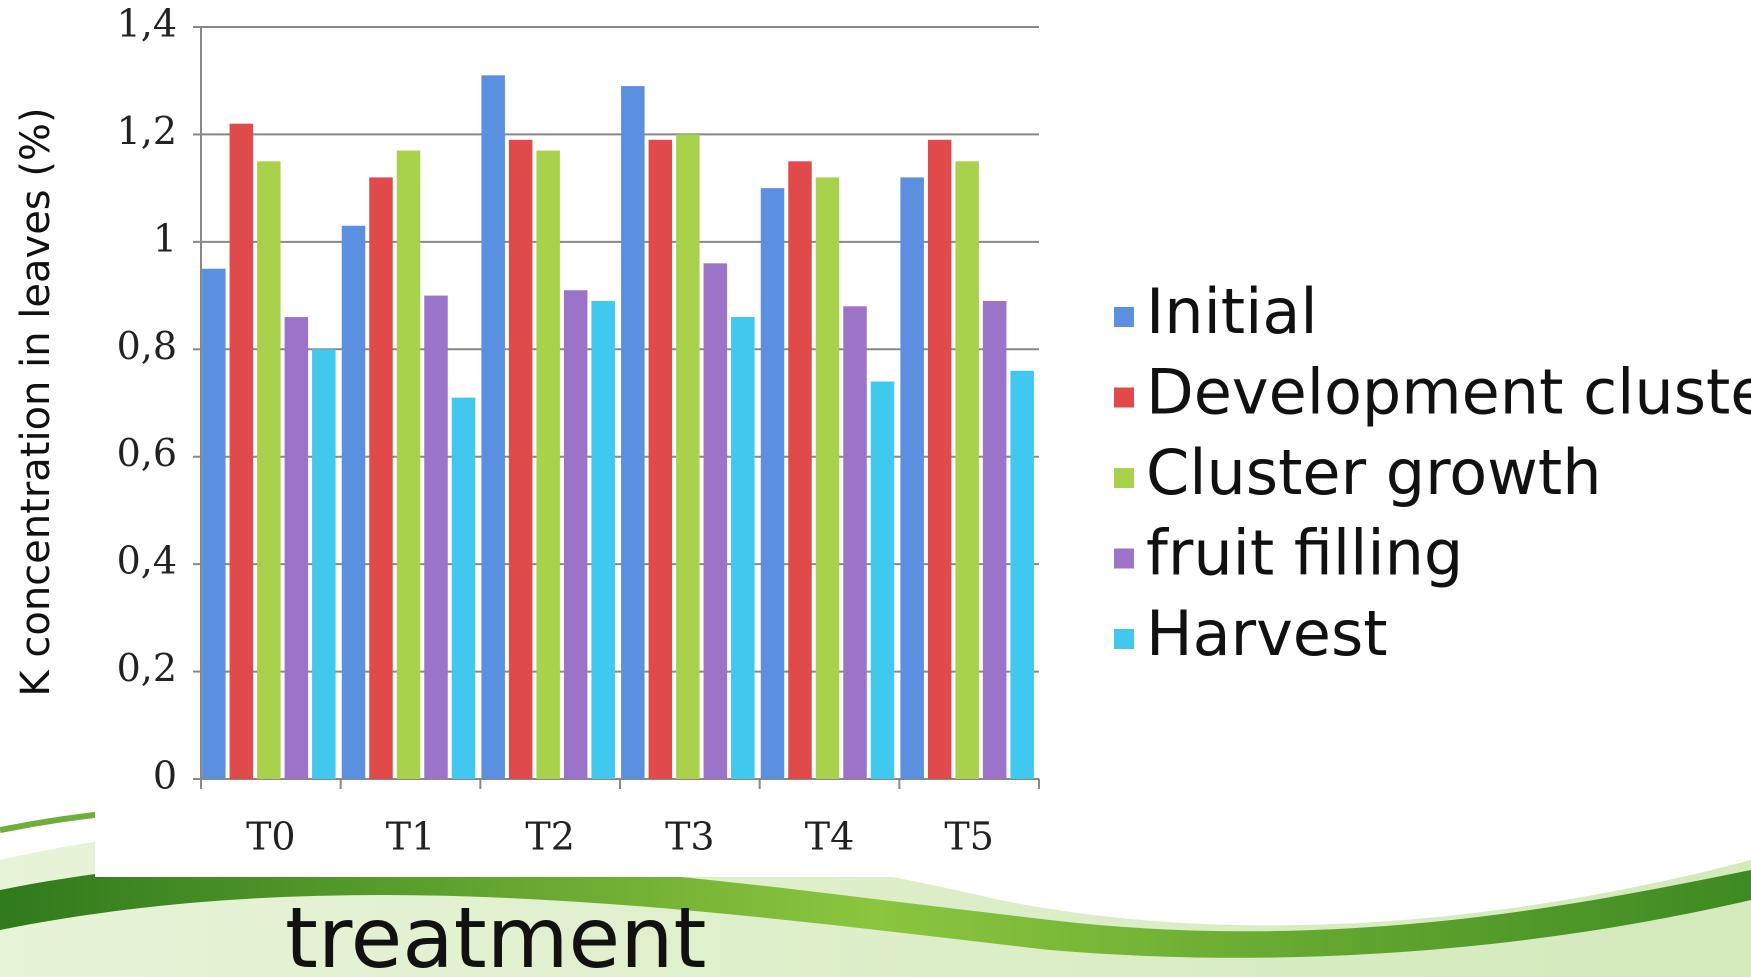 The width and height of the screenshot is (1751, 977). I want to click on legend-label: Development cluster, so click(1448, 392).